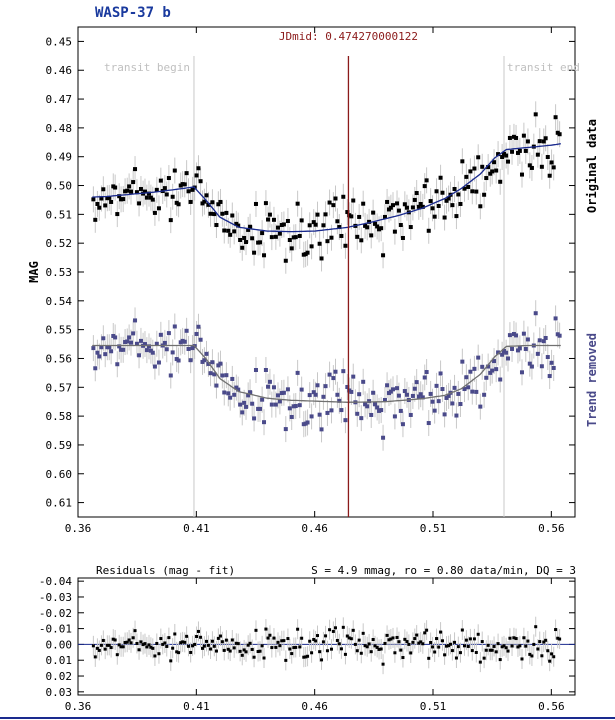 Image resolution: width=615 pixels, height=720 pixels. What do you see at coordinates (55, 613) in the screenshot?
I see `residuals-y-tick-label: -0.02` at bounding box center [55, 613].